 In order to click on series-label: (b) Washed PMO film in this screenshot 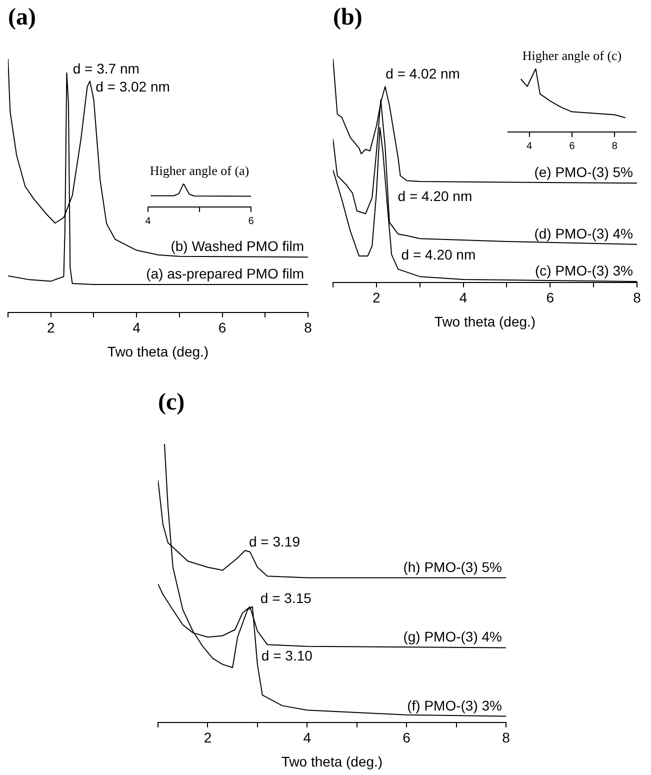, I will do `click(237, 246)`.